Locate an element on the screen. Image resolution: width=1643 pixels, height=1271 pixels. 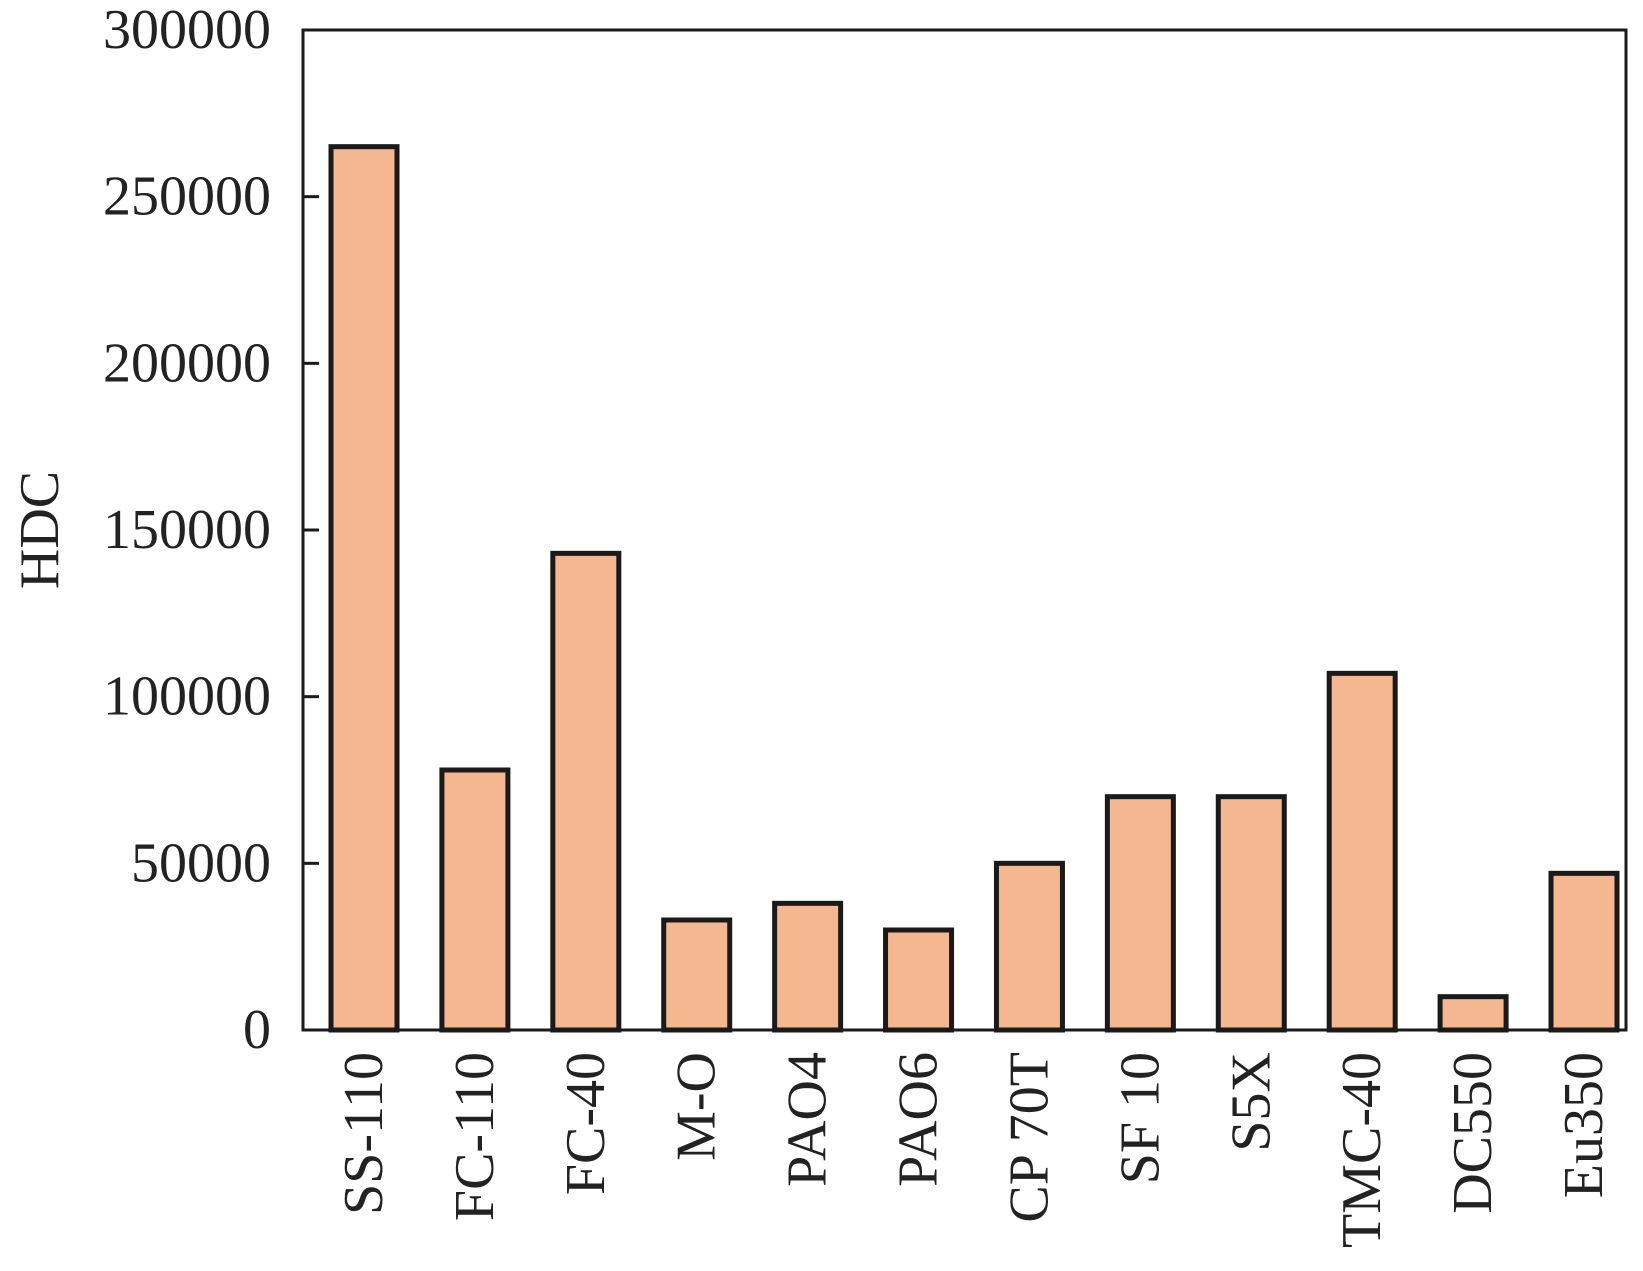
y-tick-label: 200000 is located at coordinates (187, 363).